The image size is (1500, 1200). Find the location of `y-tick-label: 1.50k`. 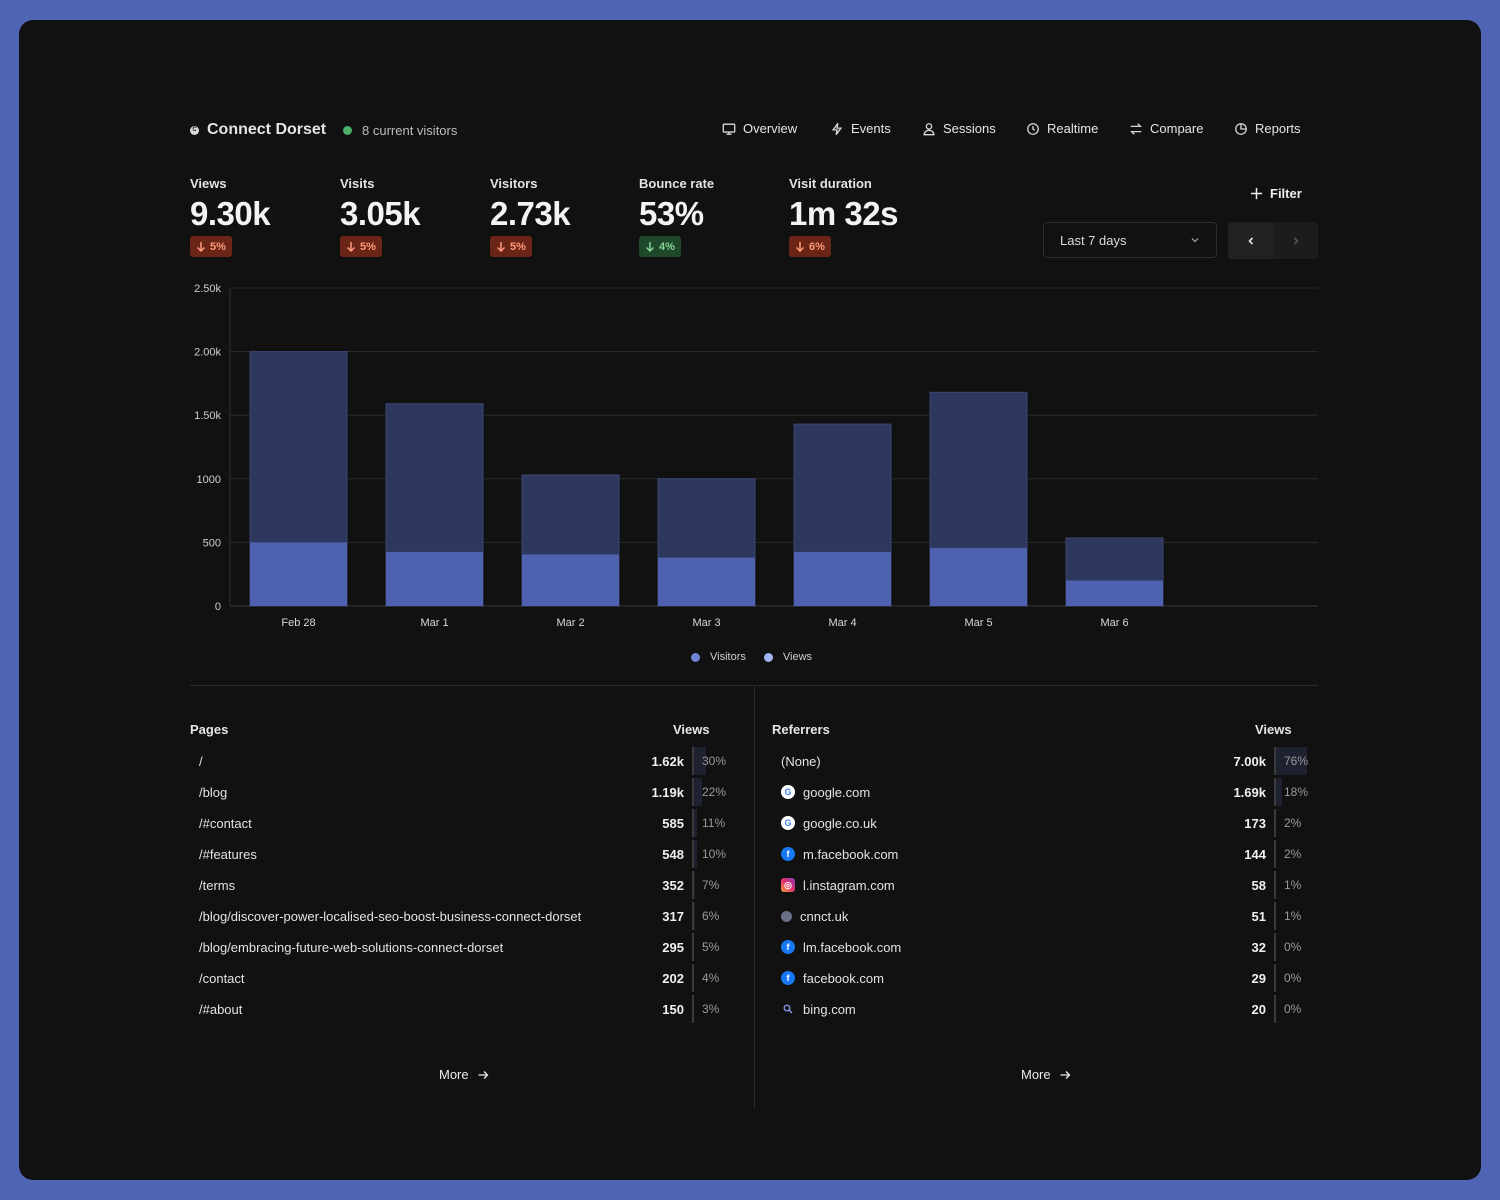

y-tick-label: 1.50k is located at coordinates (207, 416).